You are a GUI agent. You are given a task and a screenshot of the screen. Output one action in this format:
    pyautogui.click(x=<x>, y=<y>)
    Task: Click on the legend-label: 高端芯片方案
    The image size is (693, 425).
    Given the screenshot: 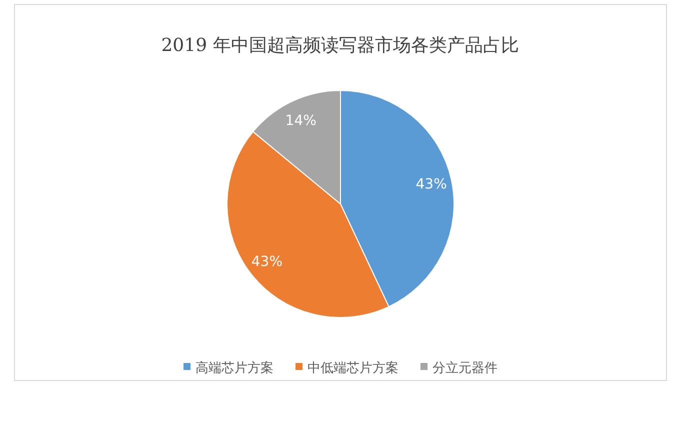 What is the action you would take?
    pyautogui.click(x=235, y=368)
    